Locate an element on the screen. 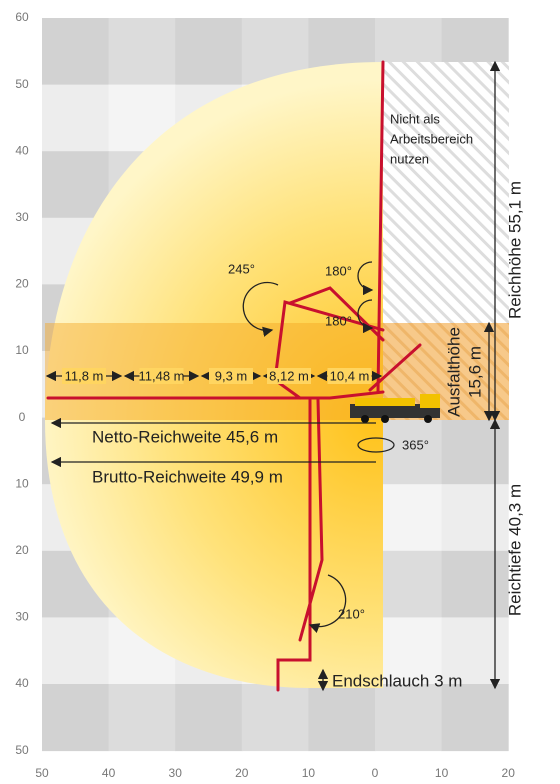  height-label: Reichhöhe 55,1 m is located at coordinates (514, 250).